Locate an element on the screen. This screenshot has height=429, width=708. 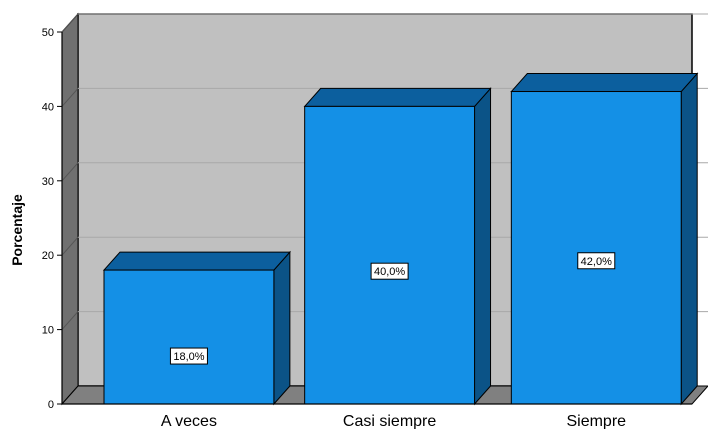
bar is located at coordinates (189, 337).